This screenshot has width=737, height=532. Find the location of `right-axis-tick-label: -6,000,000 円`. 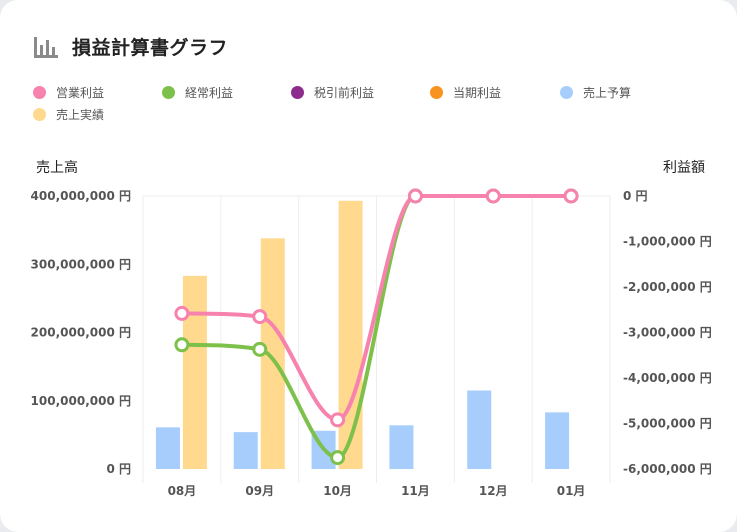

right-axis-tick-label: -6,000,000 円 is located at coordinates (667, 469).